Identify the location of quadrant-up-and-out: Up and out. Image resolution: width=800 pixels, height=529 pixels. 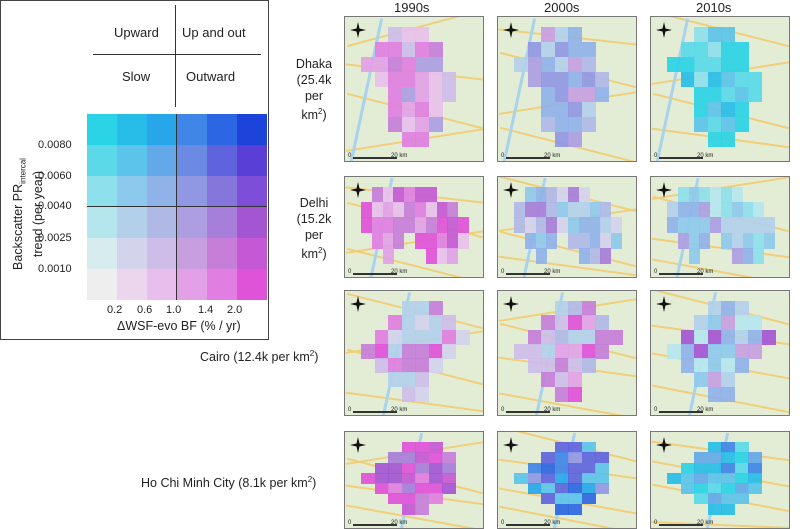
(214, 32).